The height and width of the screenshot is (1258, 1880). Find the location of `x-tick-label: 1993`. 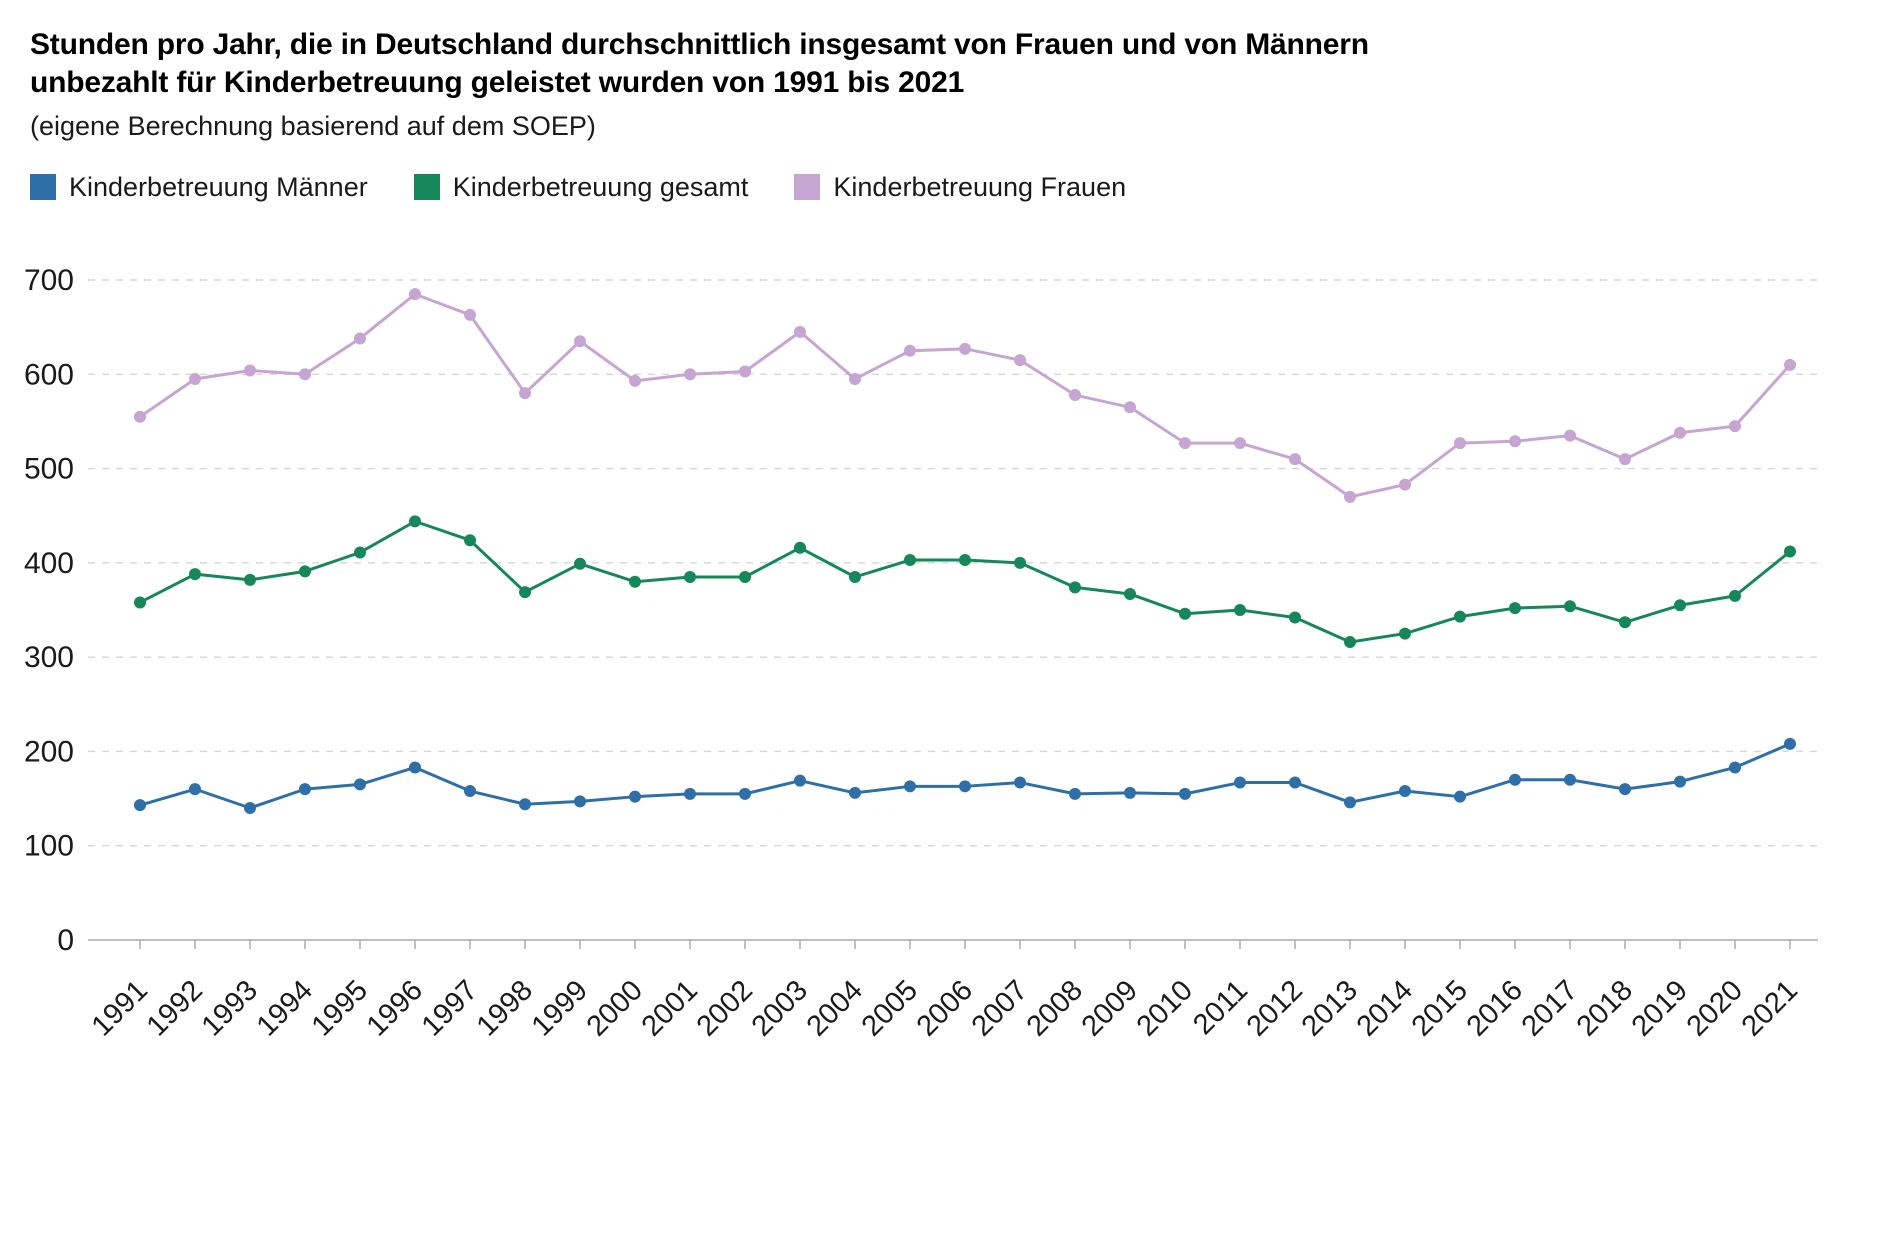

x-tick-label: 1993 is located at coordinates (230, 1008).